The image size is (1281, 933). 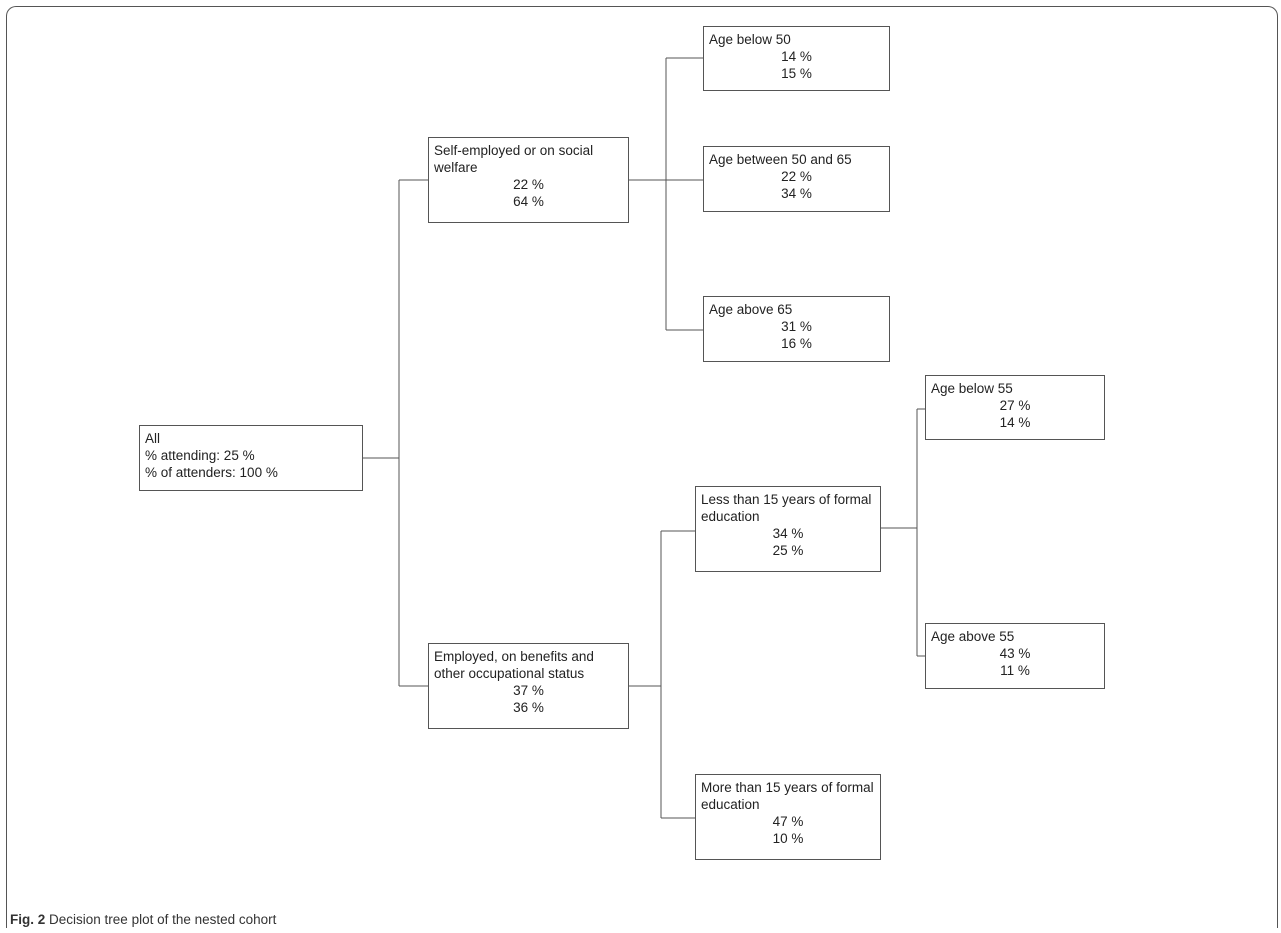 I want to click on node-value-attending: 34 %, so click(x=788, y=533).